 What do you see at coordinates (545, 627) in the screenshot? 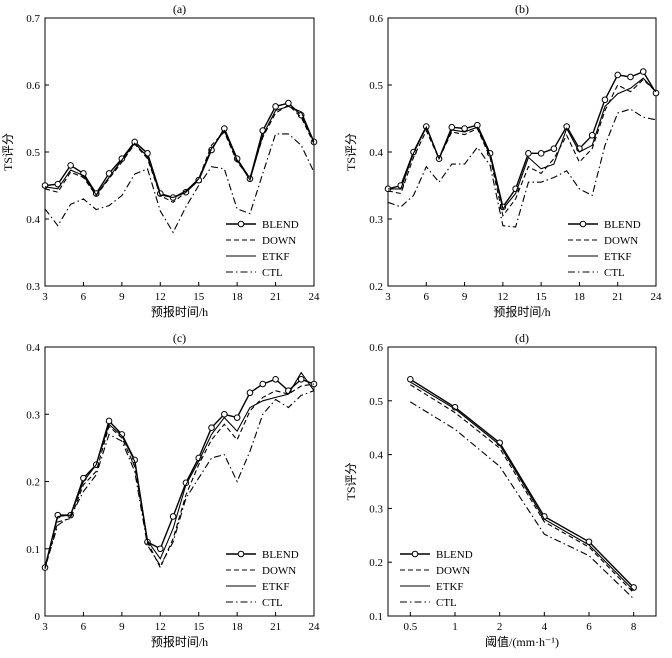
I see `x-tick-label: 4` at bounding box center [545, 627].